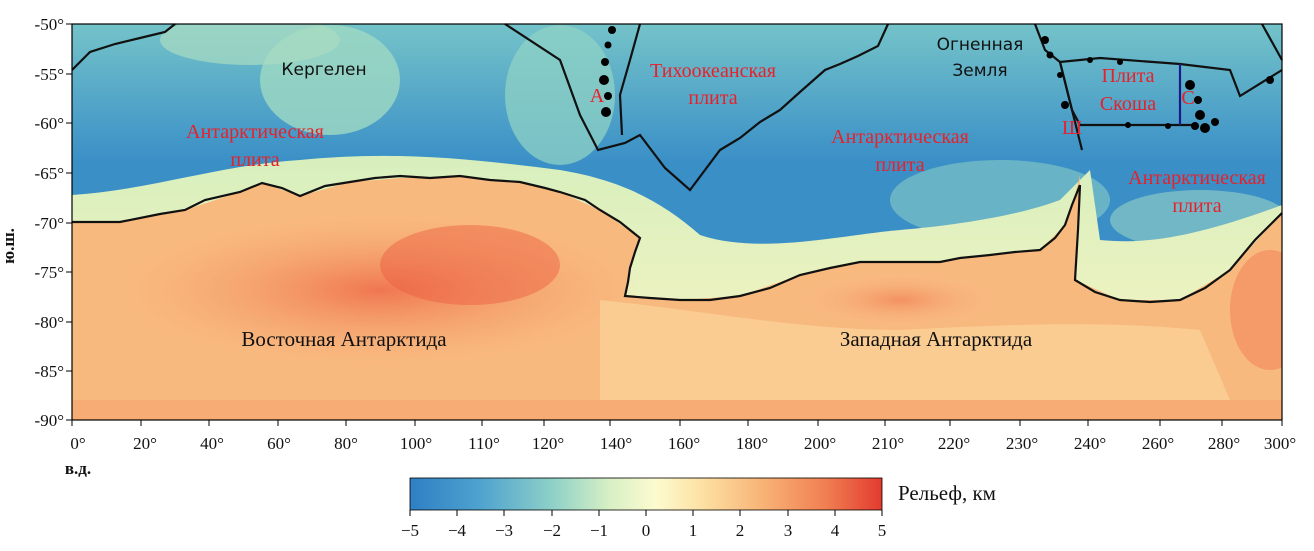 This screenshot has height=551, width=1314. Describe the element at coordinates (410, 530) in the screenshot. I see `colorbar-tick: −5` at that location.